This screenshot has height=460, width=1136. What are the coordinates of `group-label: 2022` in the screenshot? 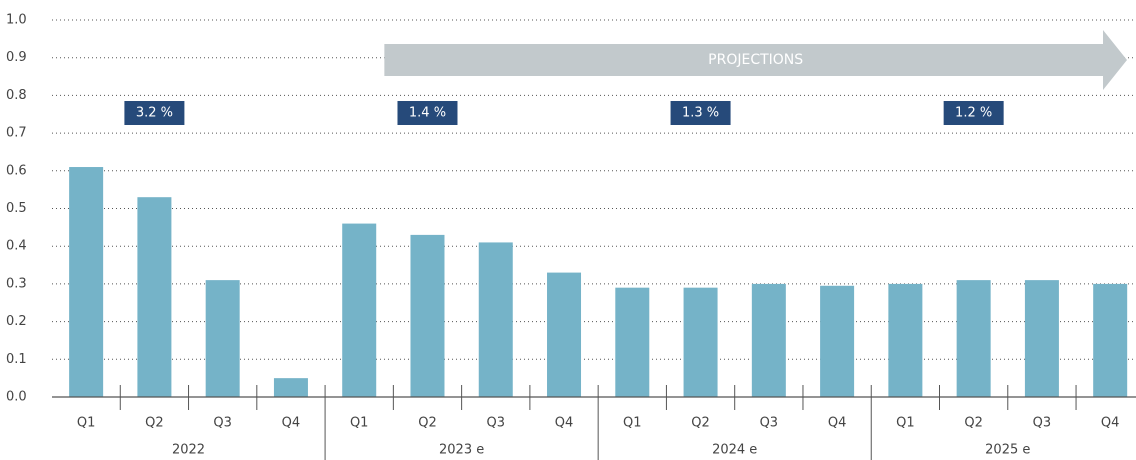 It's located at (188, 450).